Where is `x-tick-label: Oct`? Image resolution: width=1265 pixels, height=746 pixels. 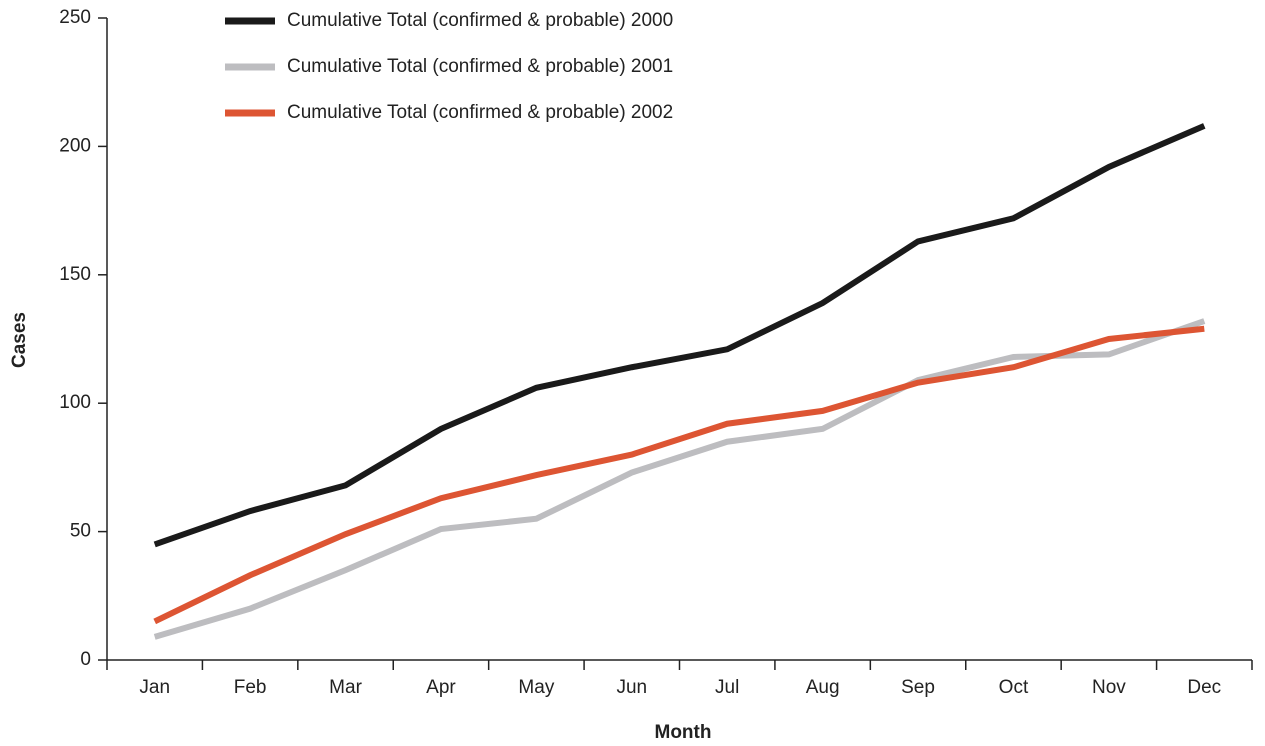 x-tick-label: Oct is located at coordinates (1014, 687).